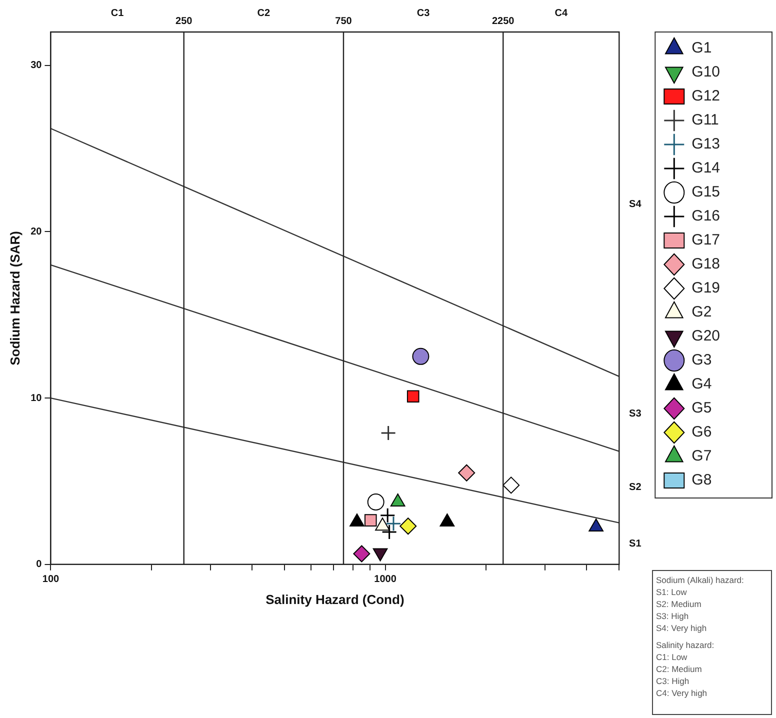 The height and width of the screenshot is (718, 776). Describe the element at coordinates (39, 564) in the screenshot. I see `y-tick-label: 0` at that location.